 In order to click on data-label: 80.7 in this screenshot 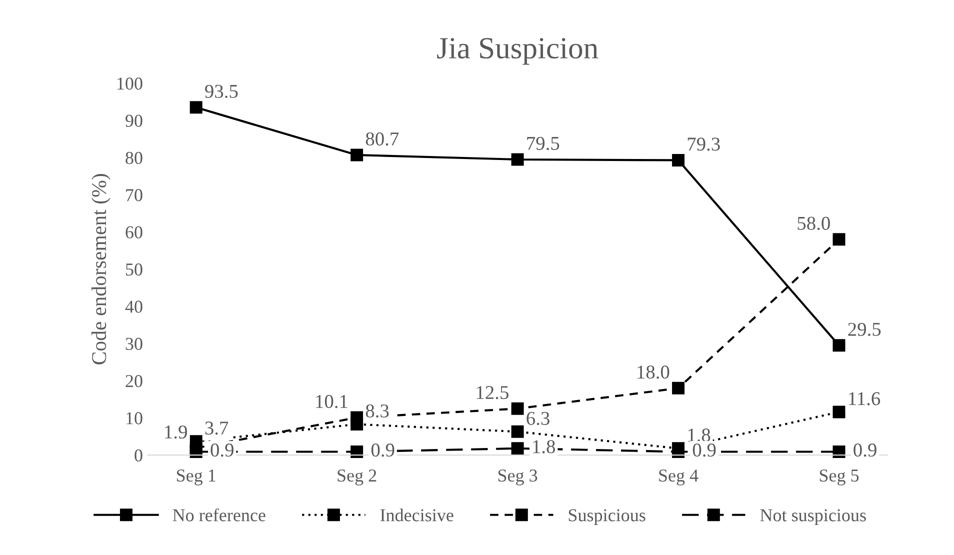, I will do `click(382, 139)`.